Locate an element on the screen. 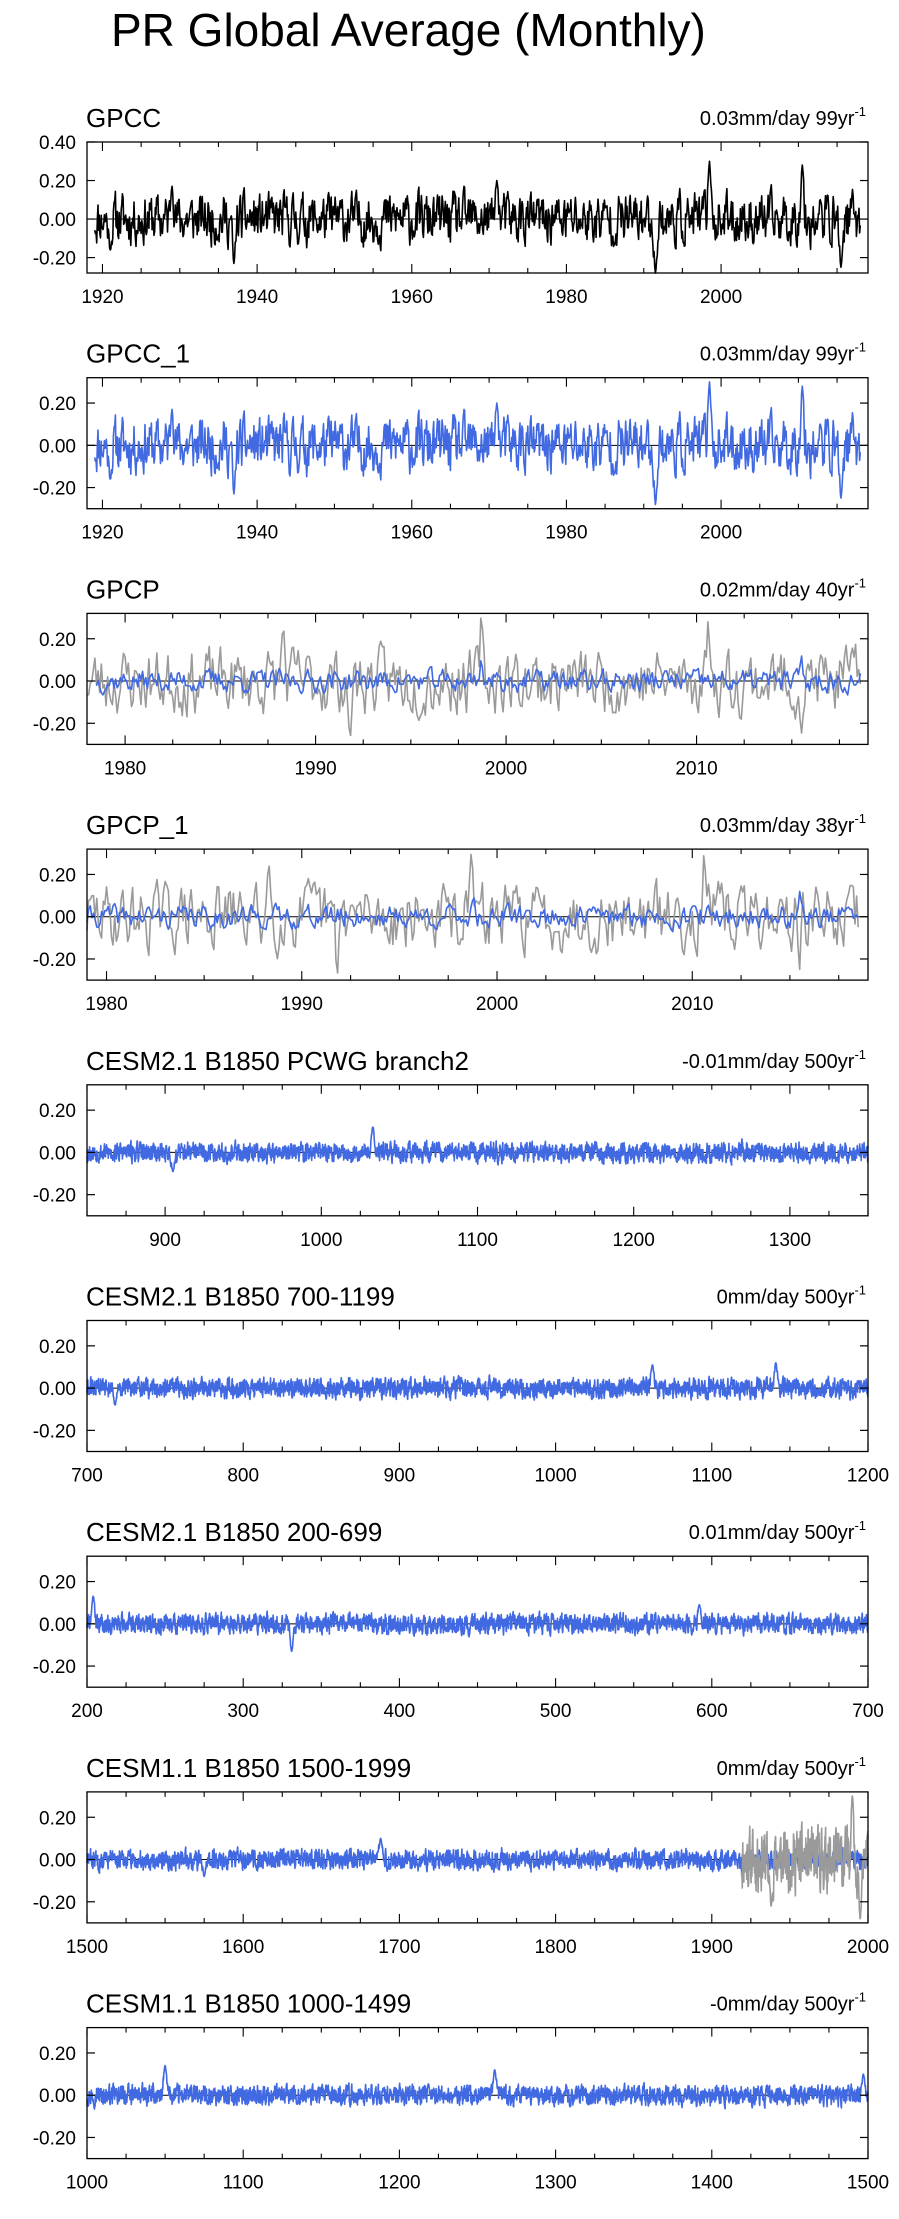 The image size is (899, 2219). x-tick-label: 600 is located at coordinates (712, 1711).